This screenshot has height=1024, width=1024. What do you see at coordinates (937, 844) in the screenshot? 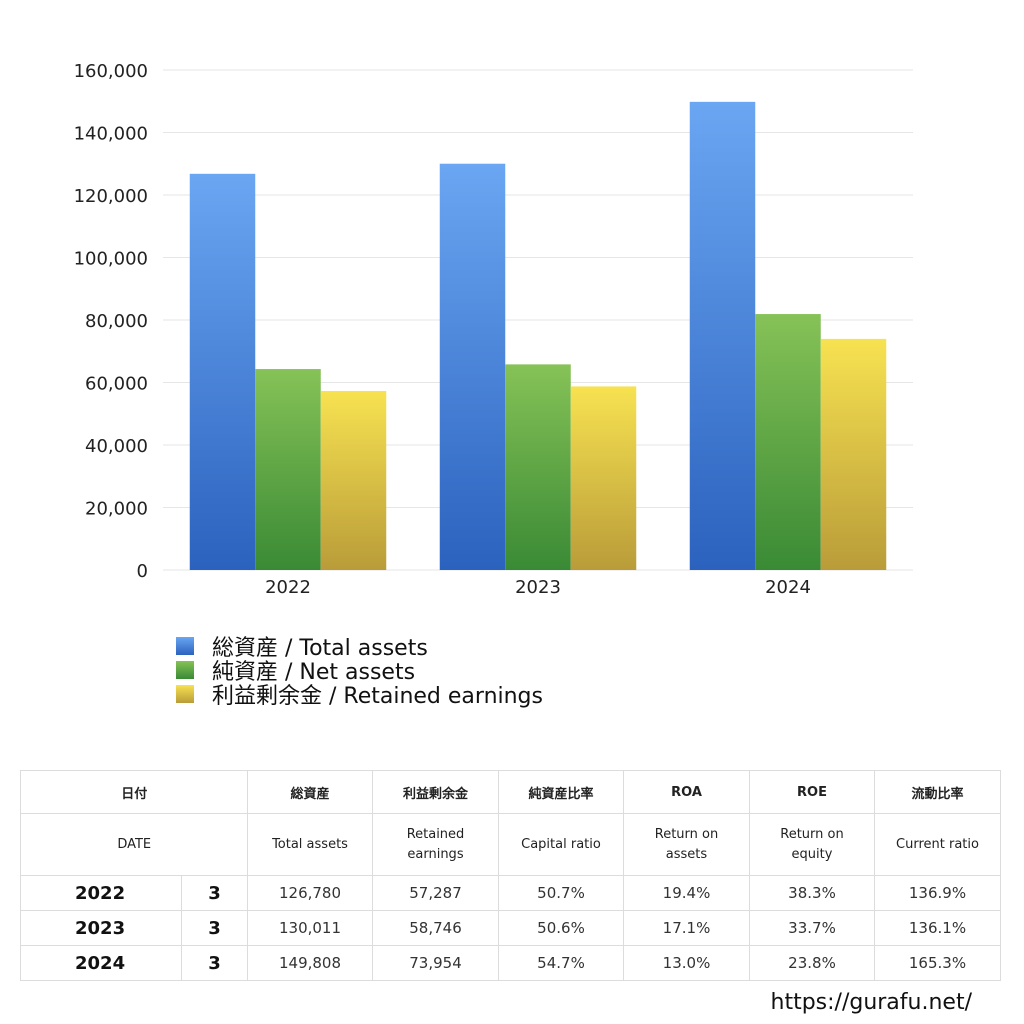
I see `header-current-ratio-en: Current ratio` at bounding box center [937, 844].